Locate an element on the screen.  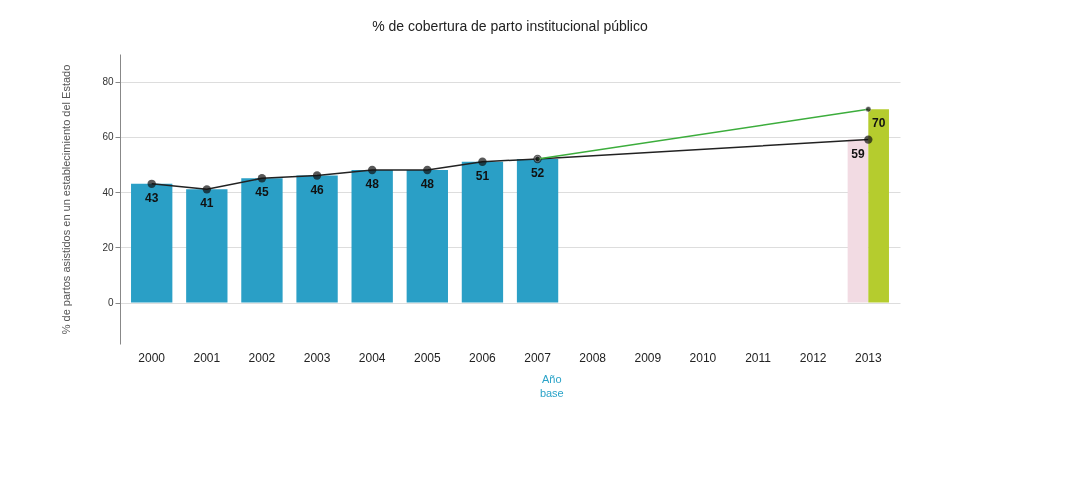
x-tick-label: 2000 is located at coordinates (152, 357).